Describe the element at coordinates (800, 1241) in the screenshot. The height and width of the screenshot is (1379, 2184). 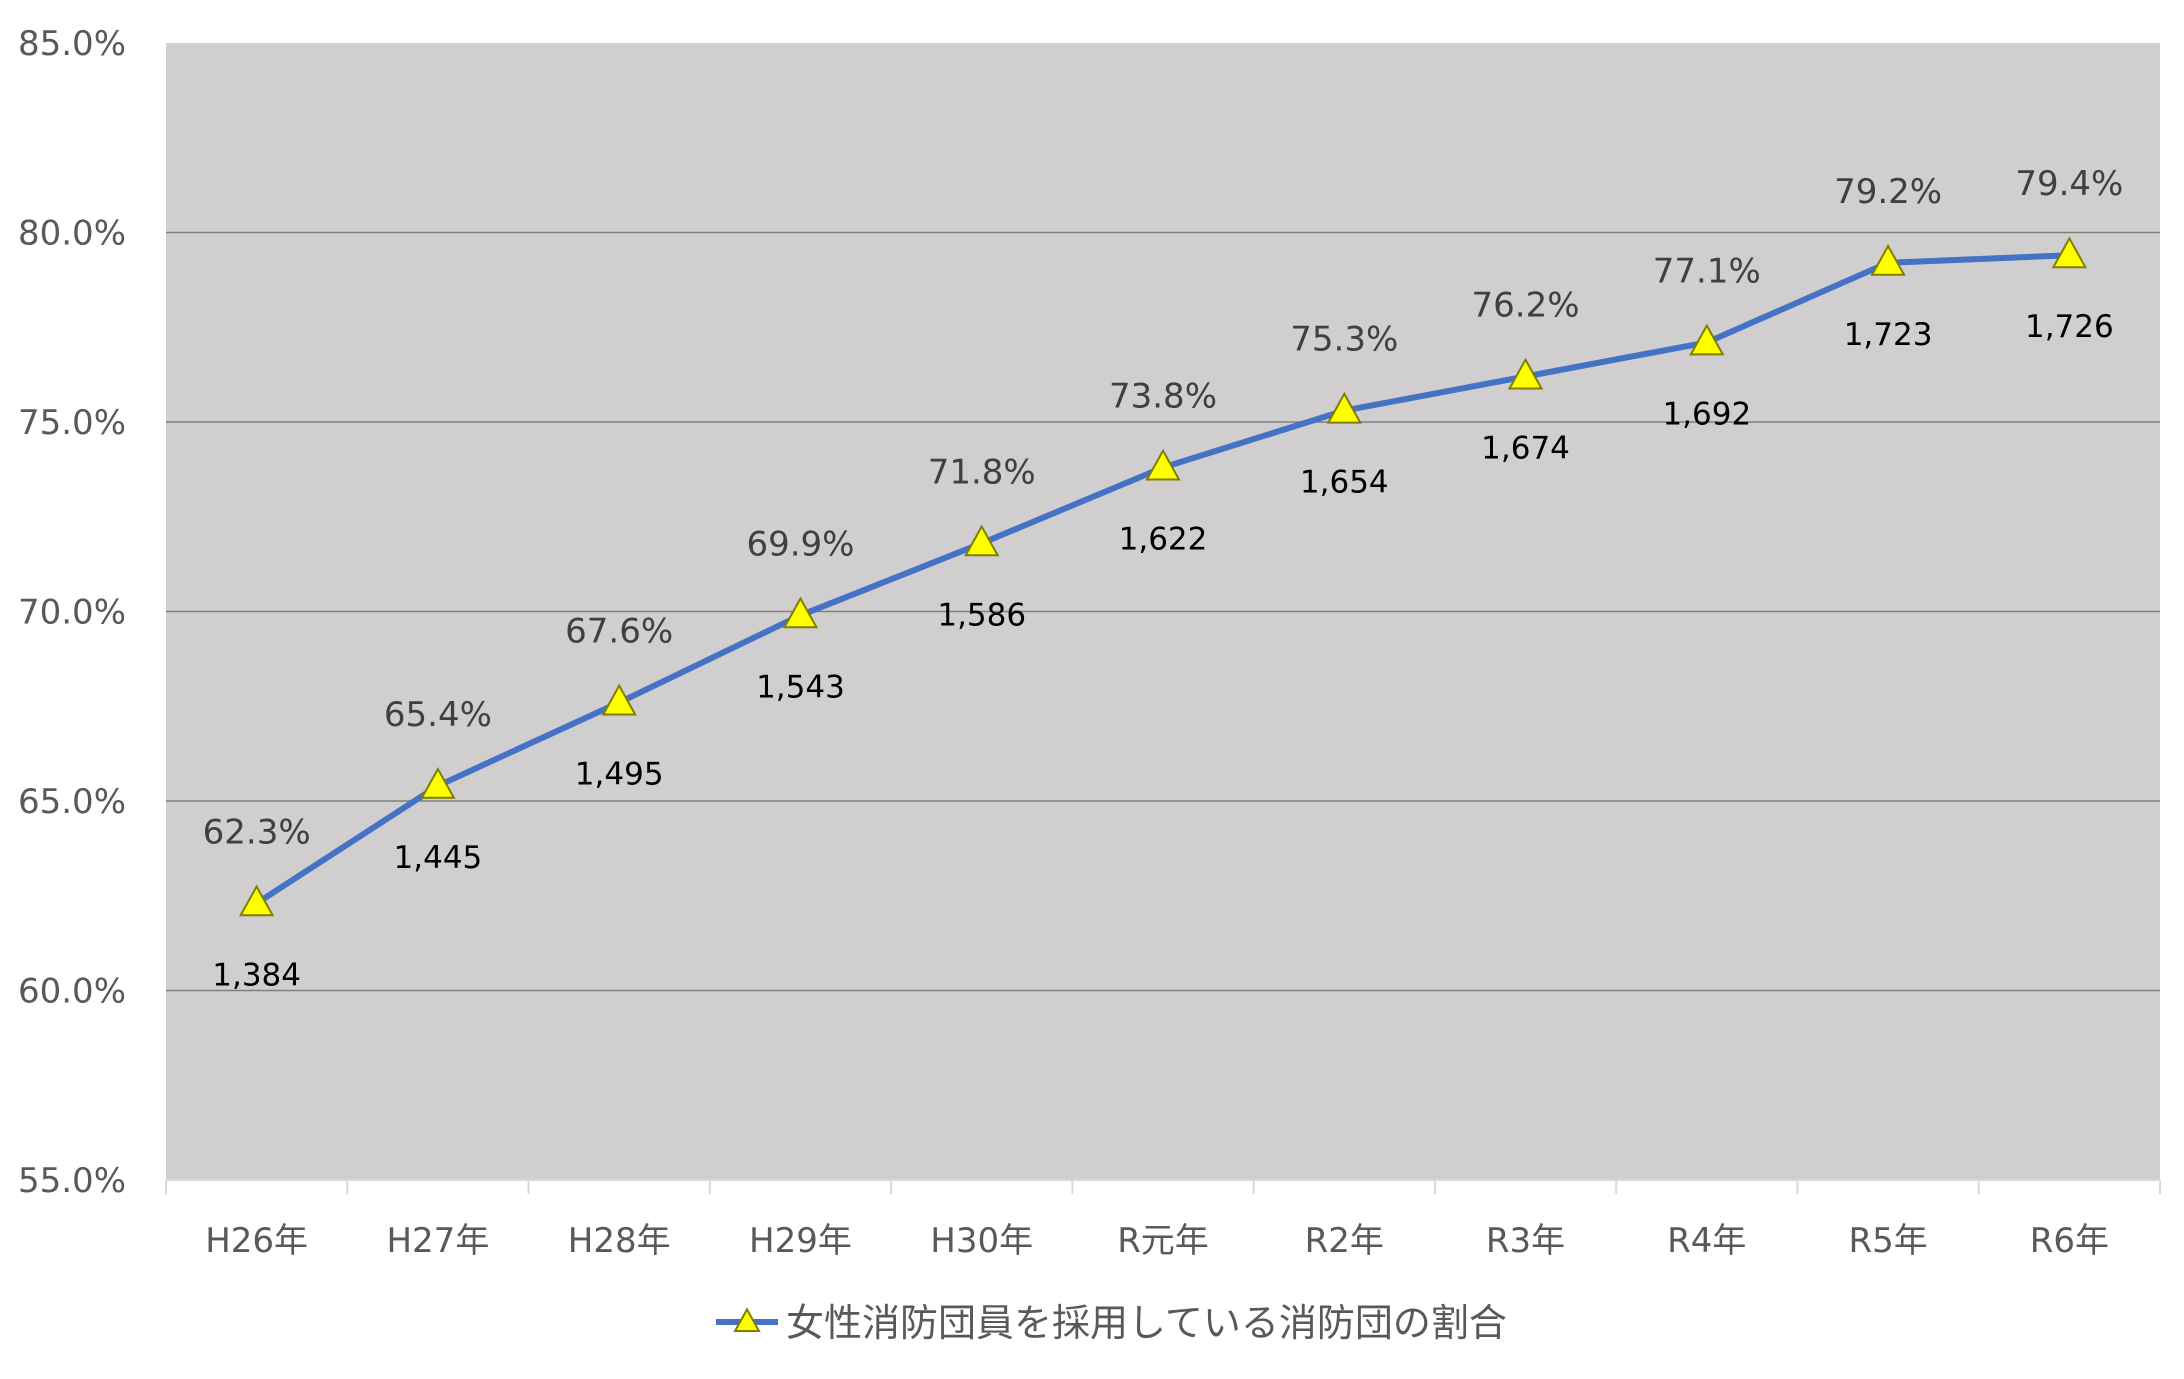
I see `x-tick-label: H29年` at that location.